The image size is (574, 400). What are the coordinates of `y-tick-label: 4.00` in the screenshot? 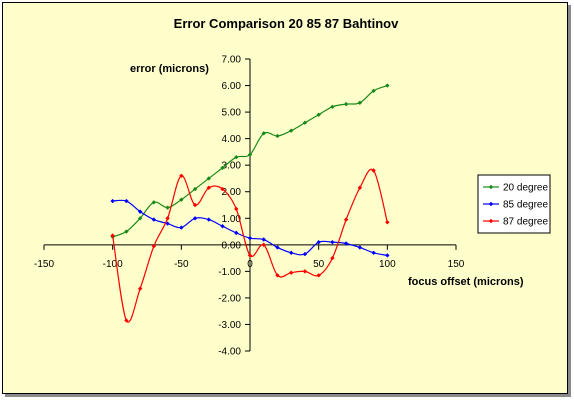 It's located at (232, 139).